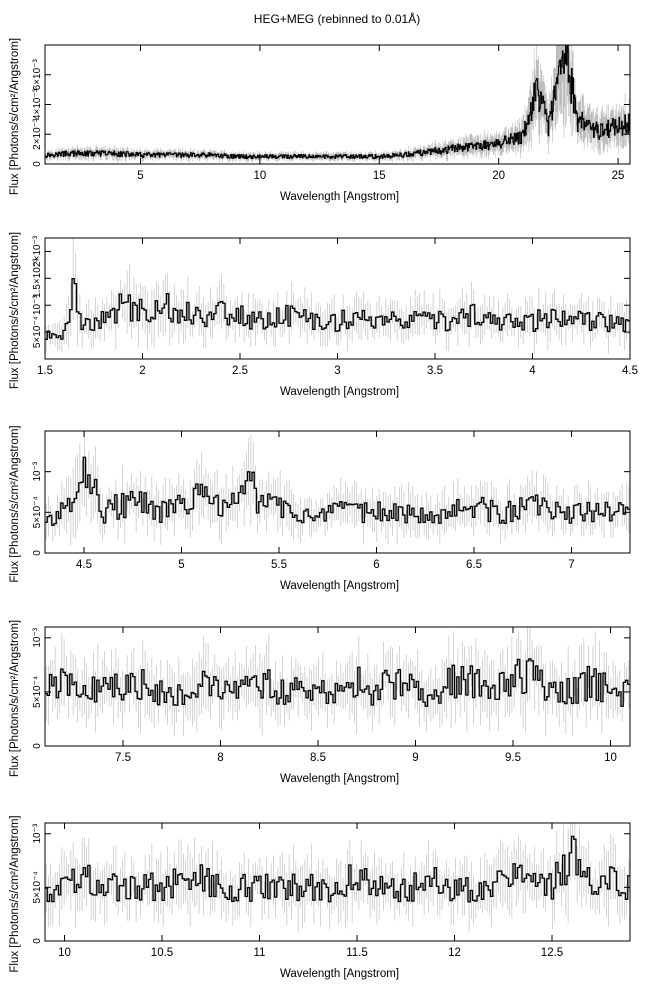  I want to click on x-tick-label: 15, so click(379, 176).